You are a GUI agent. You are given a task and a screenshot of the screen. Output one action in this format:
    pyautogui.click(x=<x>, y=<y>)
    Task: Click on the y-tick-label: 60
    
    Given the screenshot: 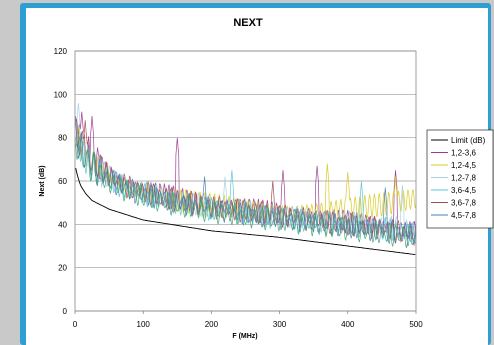 What is the action you would take?
    pyautogui.click(x=62, y=181)
    